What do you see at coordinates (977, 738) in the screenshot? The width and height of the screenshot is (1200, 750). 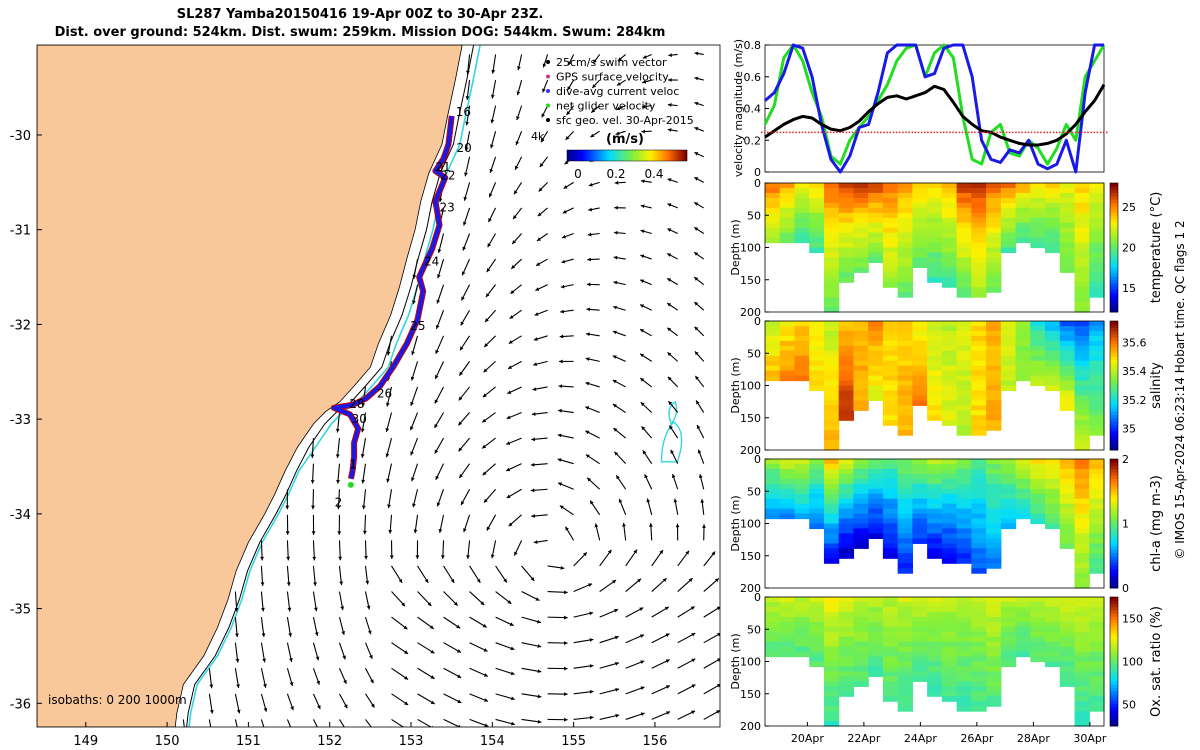 I see `time-tick-label: 26Apr` at bounding box center [977, 738].